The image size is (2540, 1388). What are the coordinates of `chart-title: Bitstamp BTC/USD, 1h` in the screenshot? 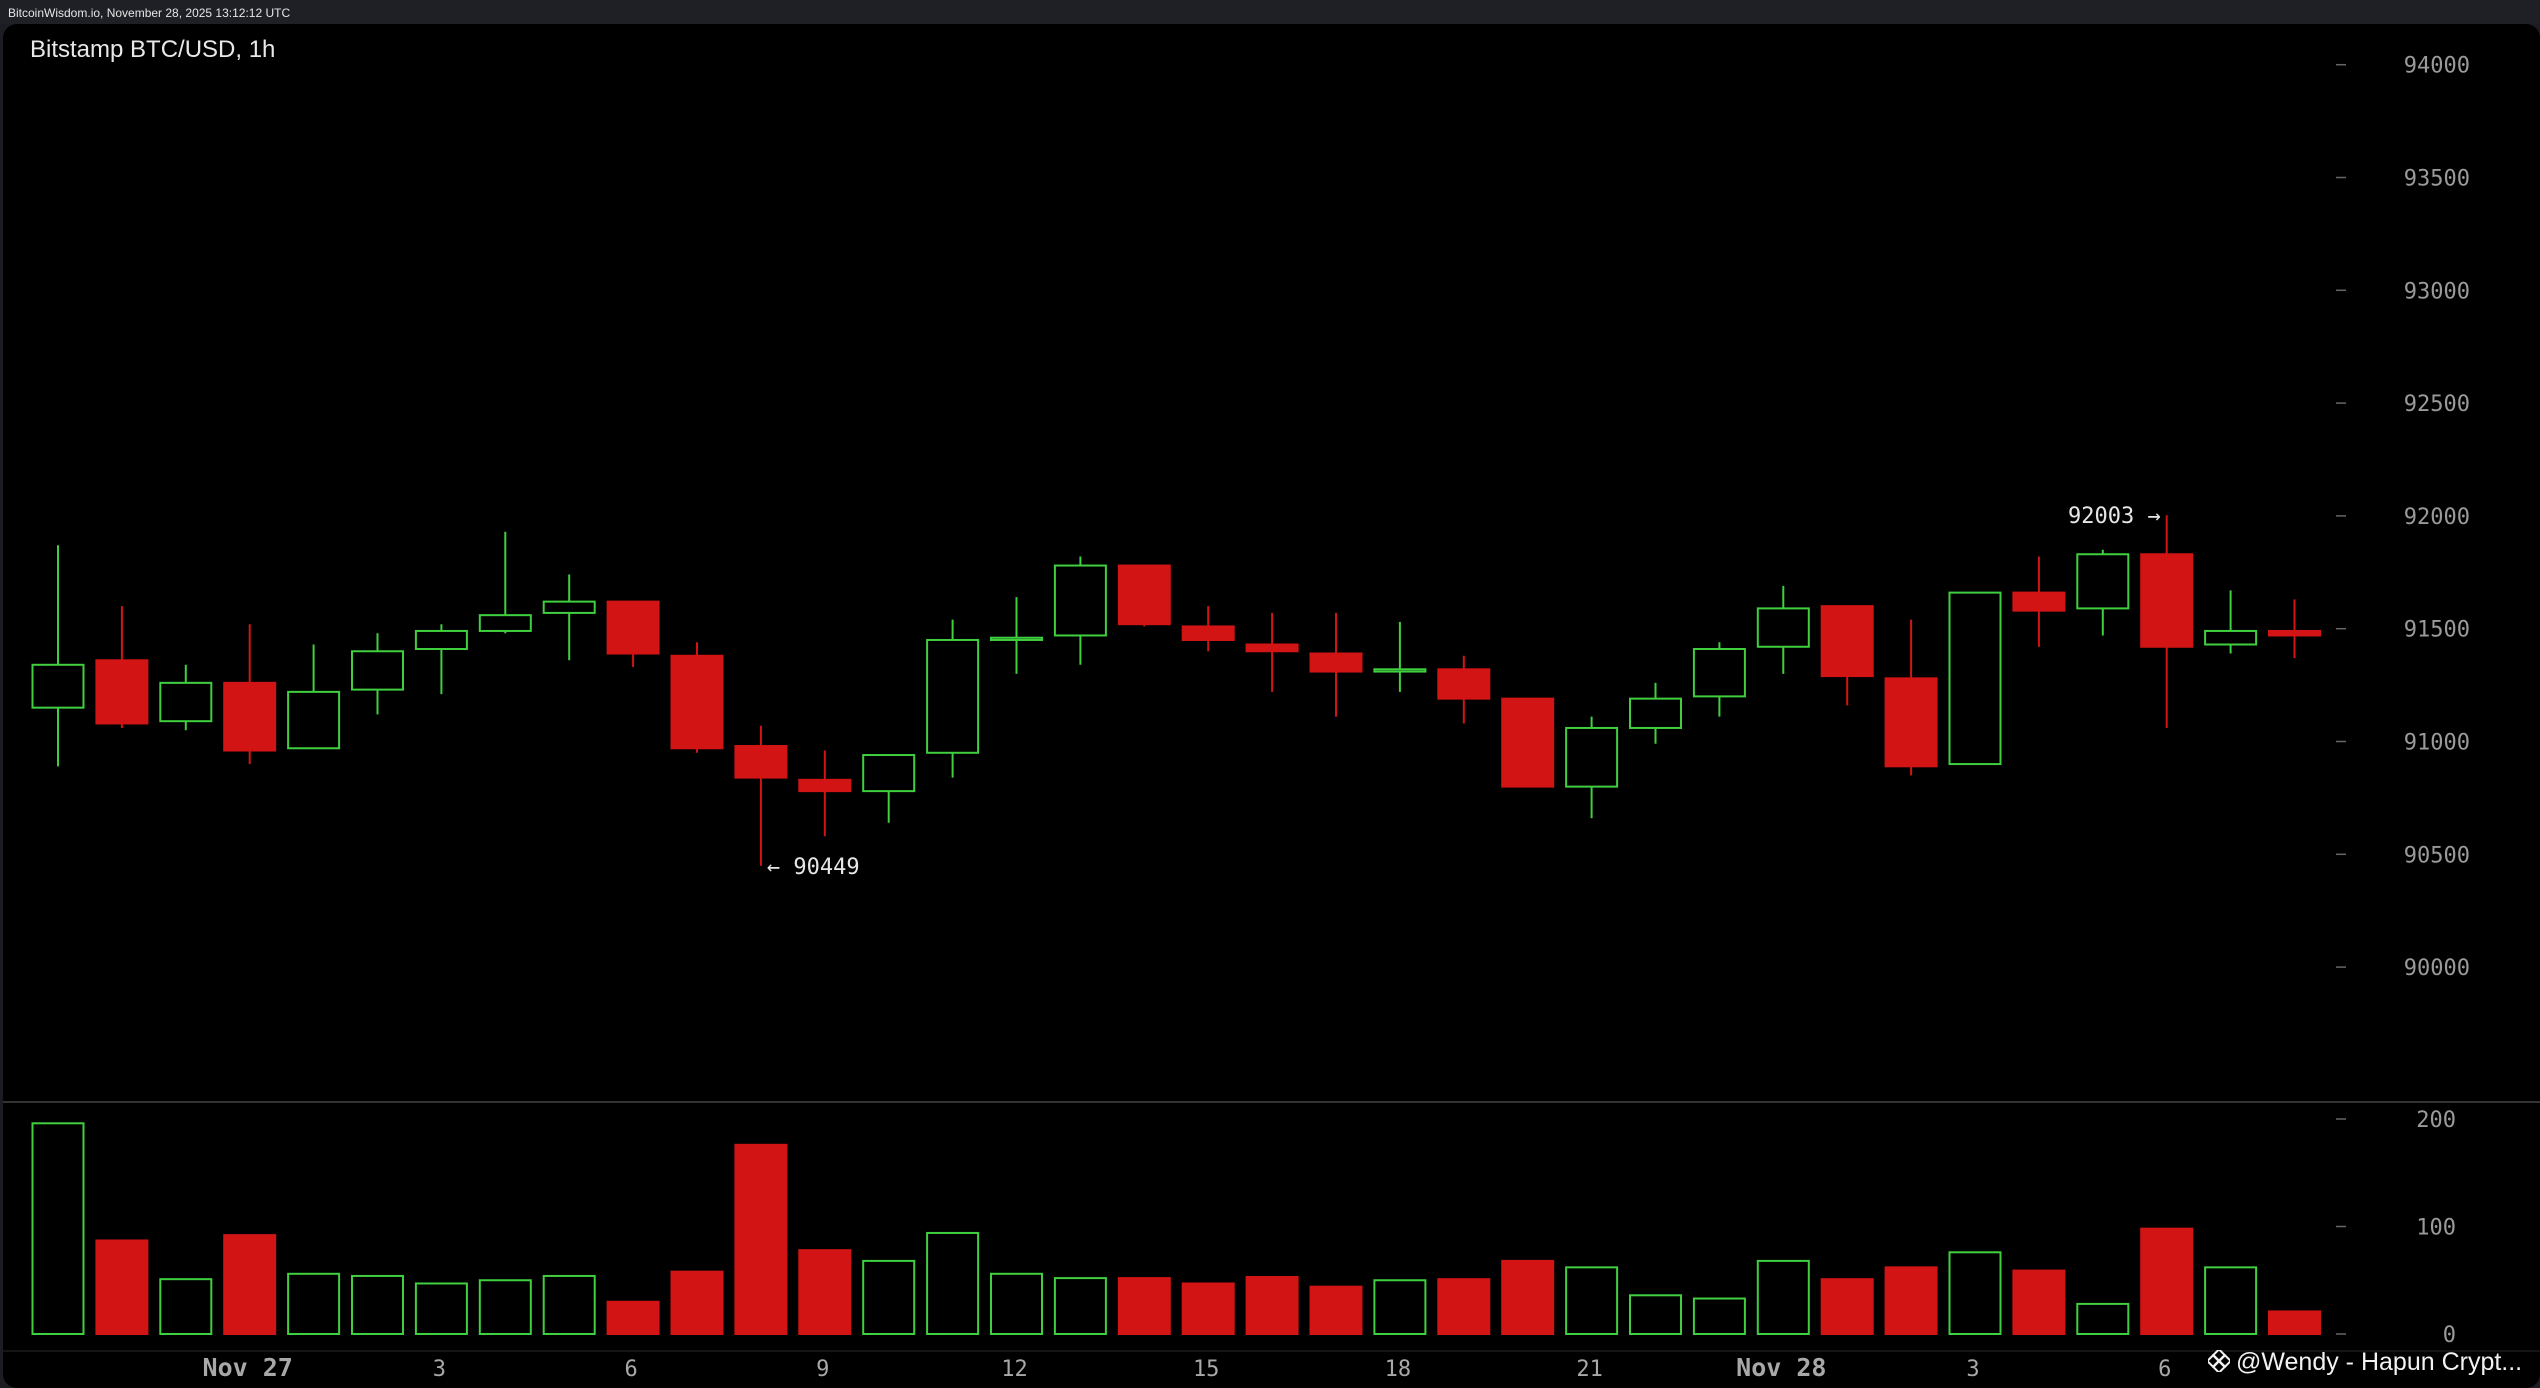 It's located at (153, 49).